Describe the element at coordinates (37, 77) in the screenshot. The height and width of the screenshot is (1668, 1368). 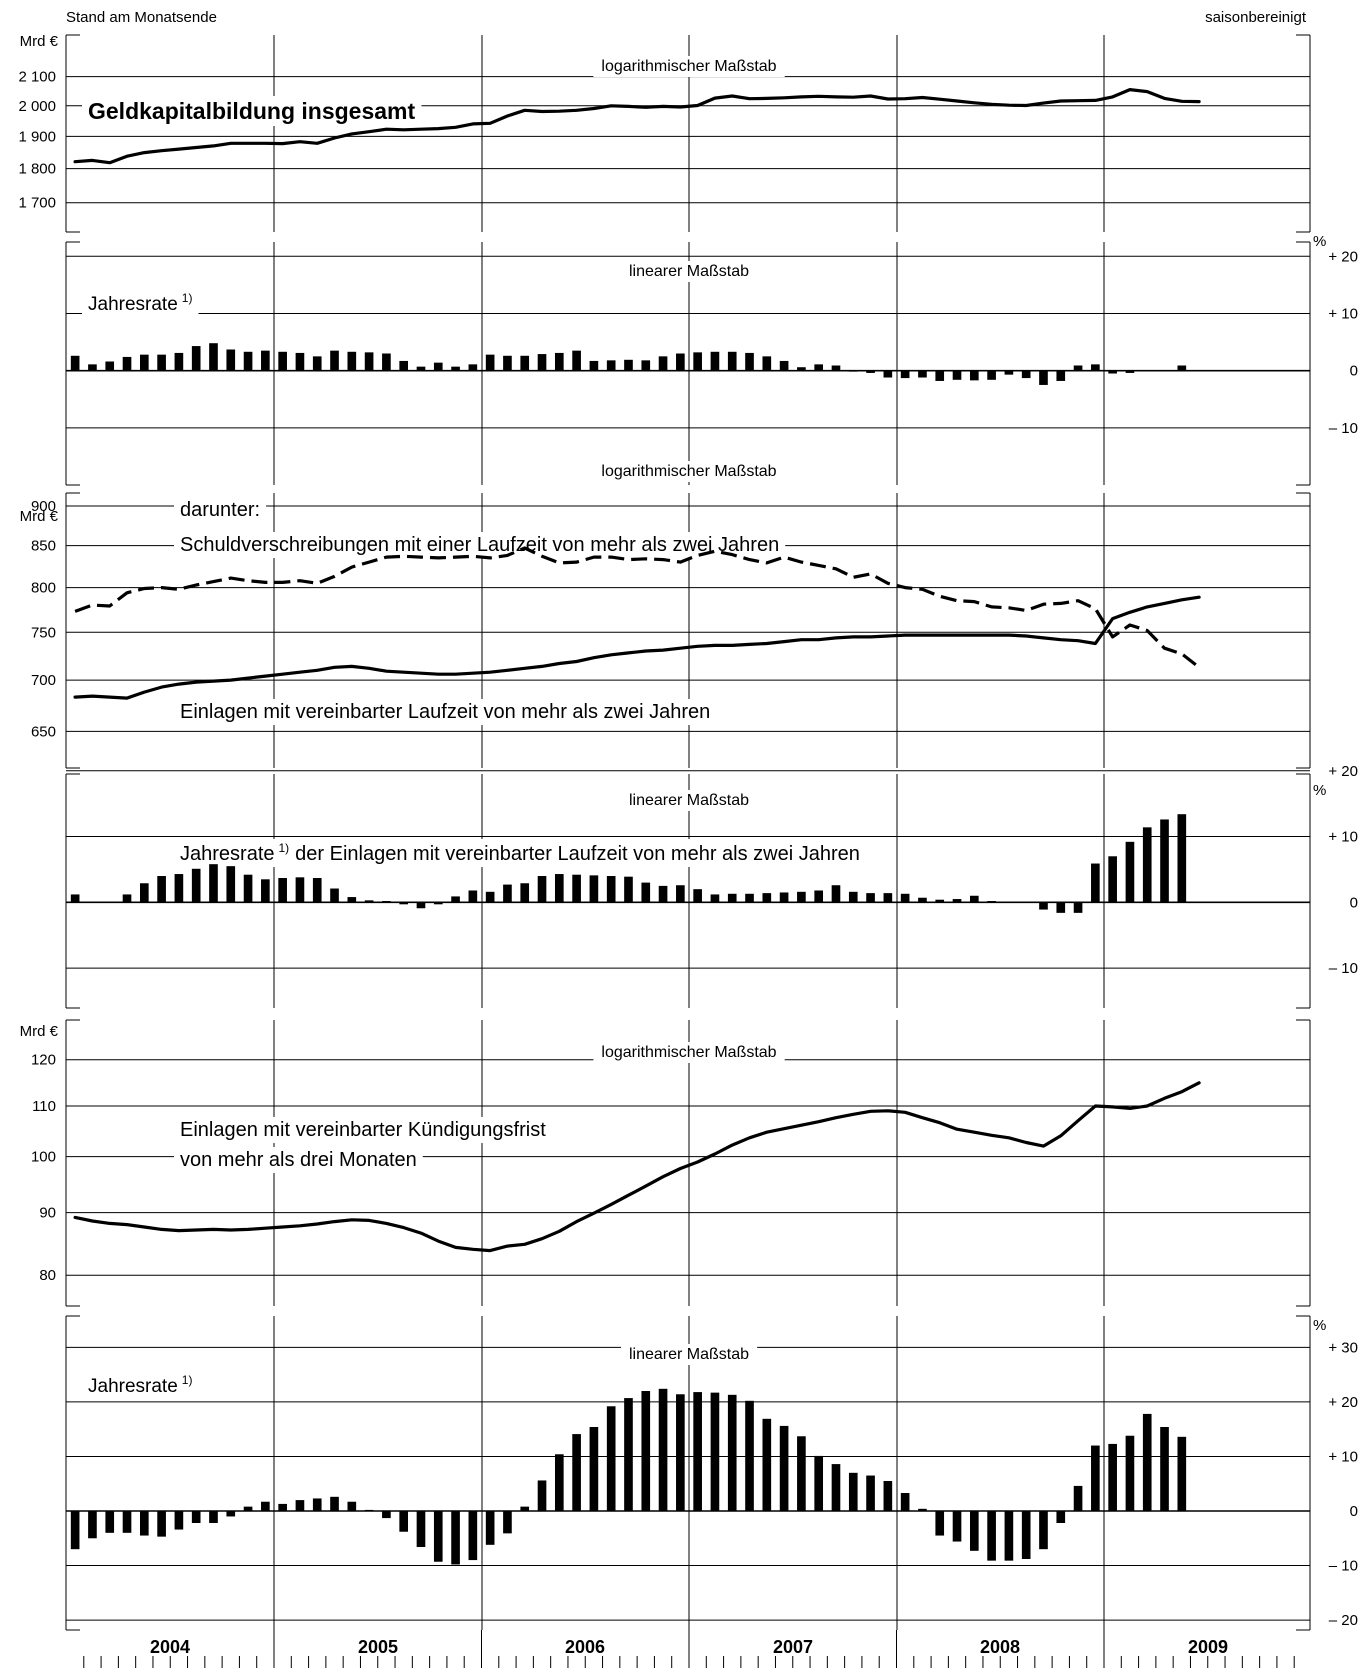
I see `panel-1-tick-label: 2 100` at that location.